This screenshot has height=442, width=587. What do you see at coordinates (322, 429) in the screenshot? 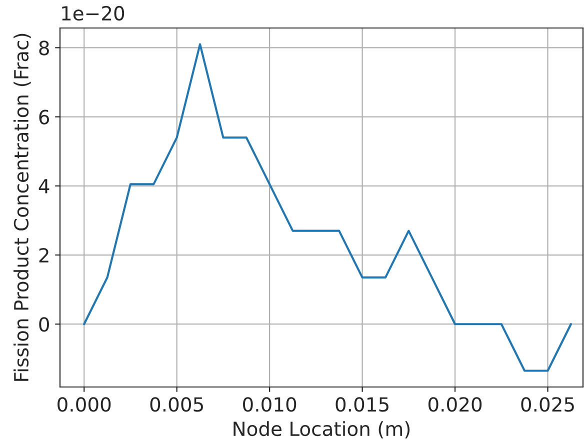
I see `x-axis-title: Node Location (m)` at bounding box center [322, 429].